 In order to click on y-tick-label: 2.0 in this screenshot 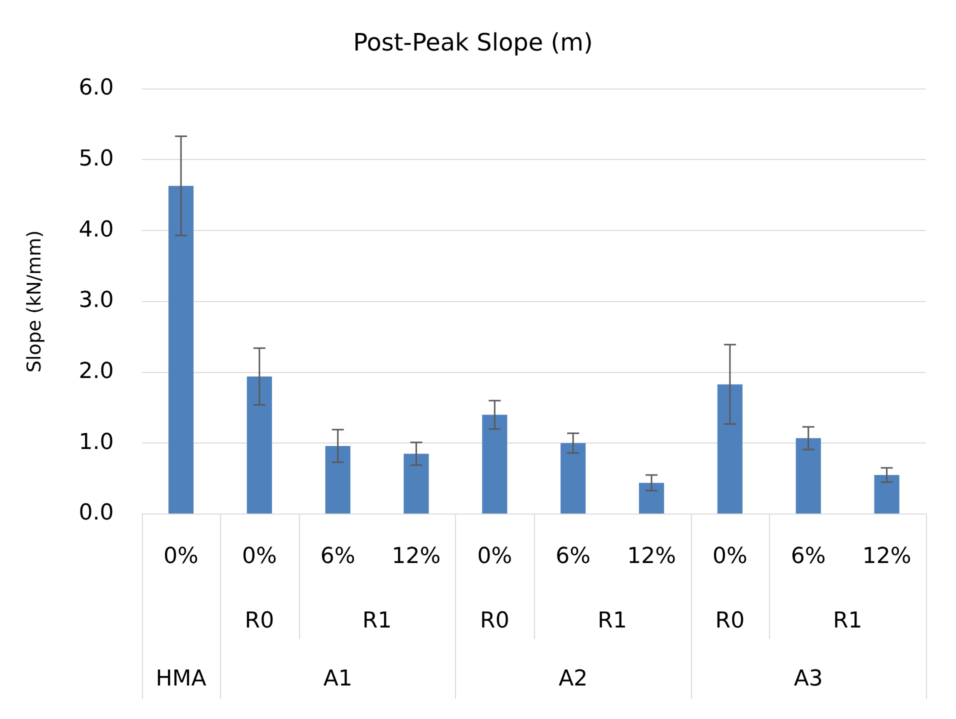, I will do `click(96, 371)`.